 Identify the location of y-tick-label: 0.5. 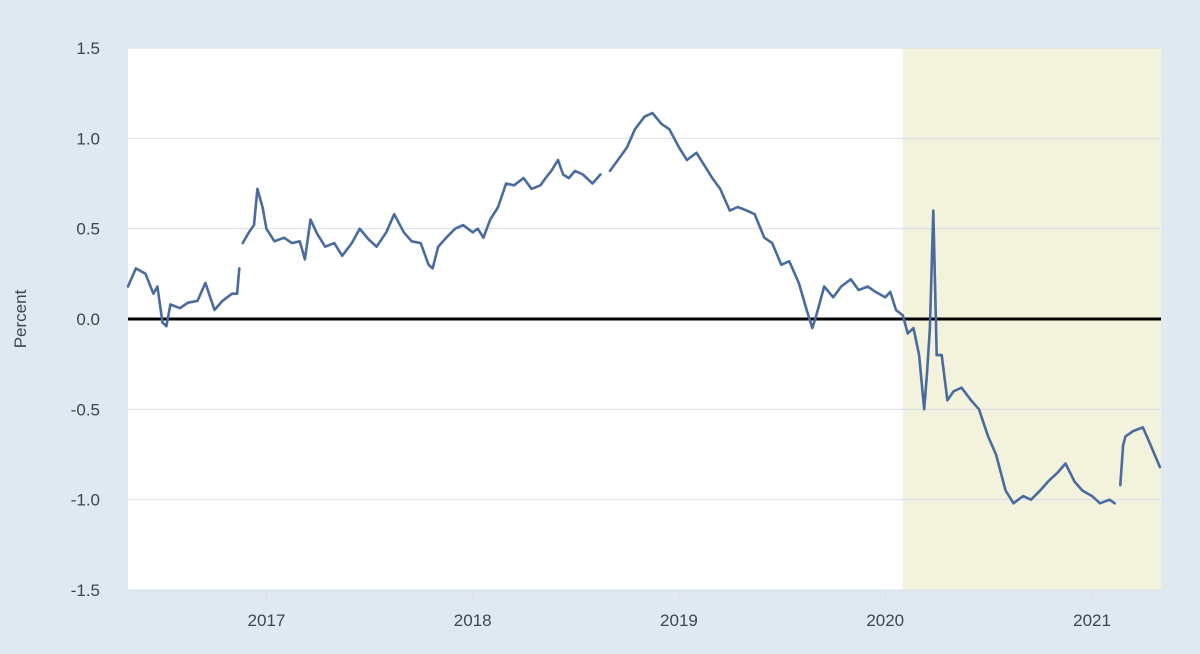
(88, 229).